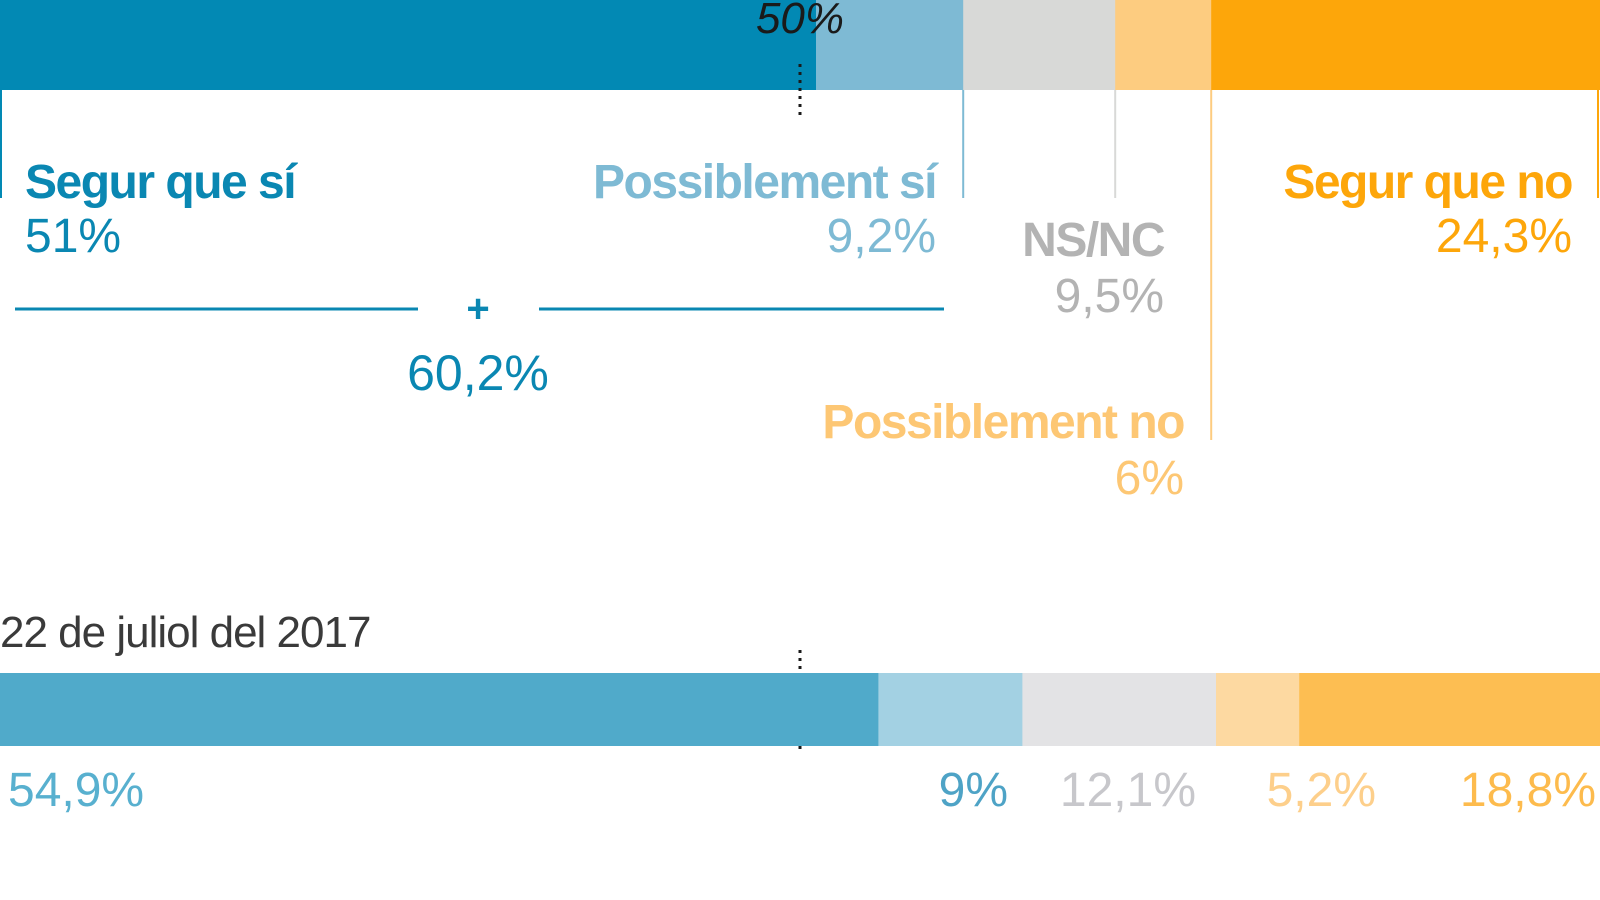 Image resolution: width=1600 pixels, height=900 pixels. Describe the element at coordinates (477, 309) in the screenshot. I see `combined-plus-sign: +` at that location.